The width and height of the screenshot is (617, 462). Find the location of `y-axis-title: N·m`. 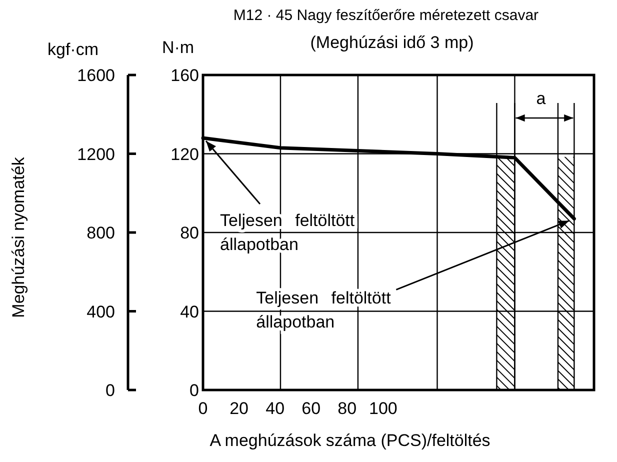

y-axis-title: N·m is located at coordinates (178, 47).